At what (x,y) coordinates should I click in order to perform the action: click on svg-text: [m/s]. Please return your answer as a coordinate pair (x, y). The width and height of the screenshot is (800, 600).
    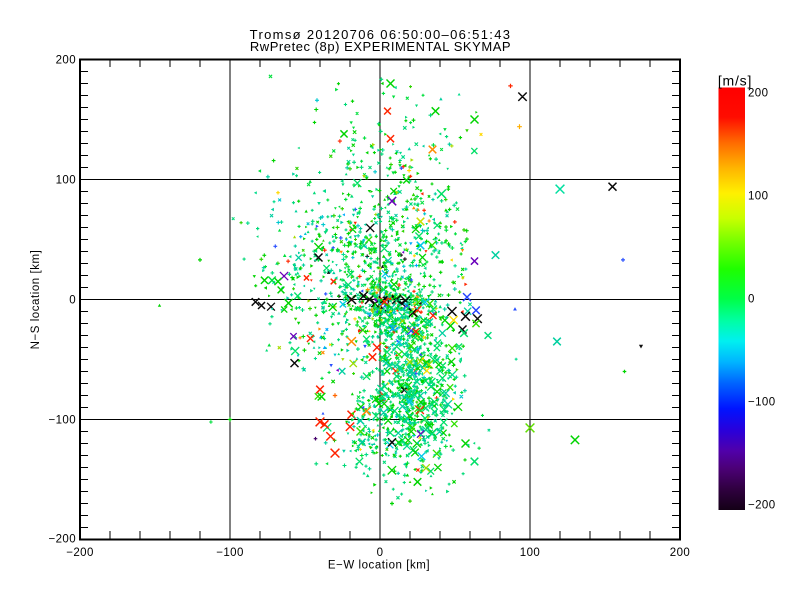
    Looking at the image, I should click on (735, 81).